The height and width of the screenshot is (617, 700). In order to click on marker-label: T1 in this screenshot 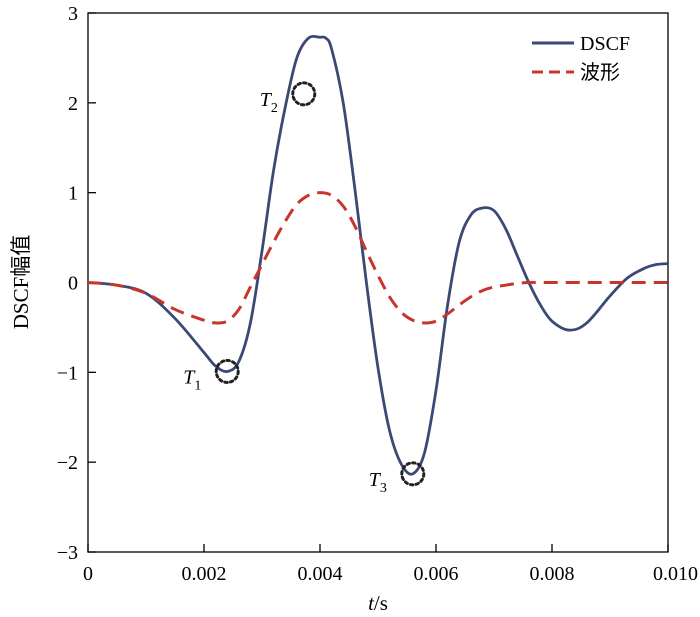, I will do `click(192, 379)`.